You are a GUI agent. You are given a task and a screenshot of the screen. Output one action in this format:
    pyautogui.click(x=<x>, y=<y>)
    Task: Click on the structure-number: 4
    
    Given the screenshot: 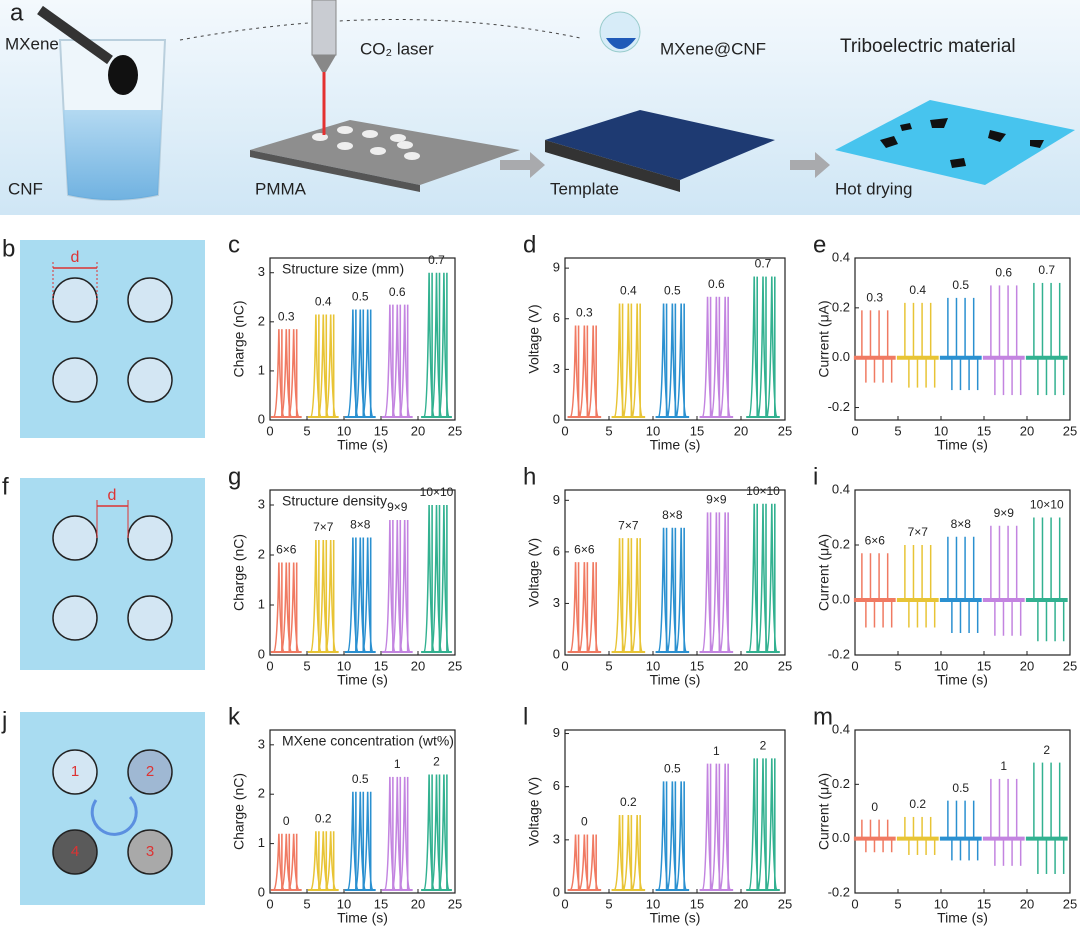 What is the action you would take?
    pyautogui.click(x=75, y=851)
    